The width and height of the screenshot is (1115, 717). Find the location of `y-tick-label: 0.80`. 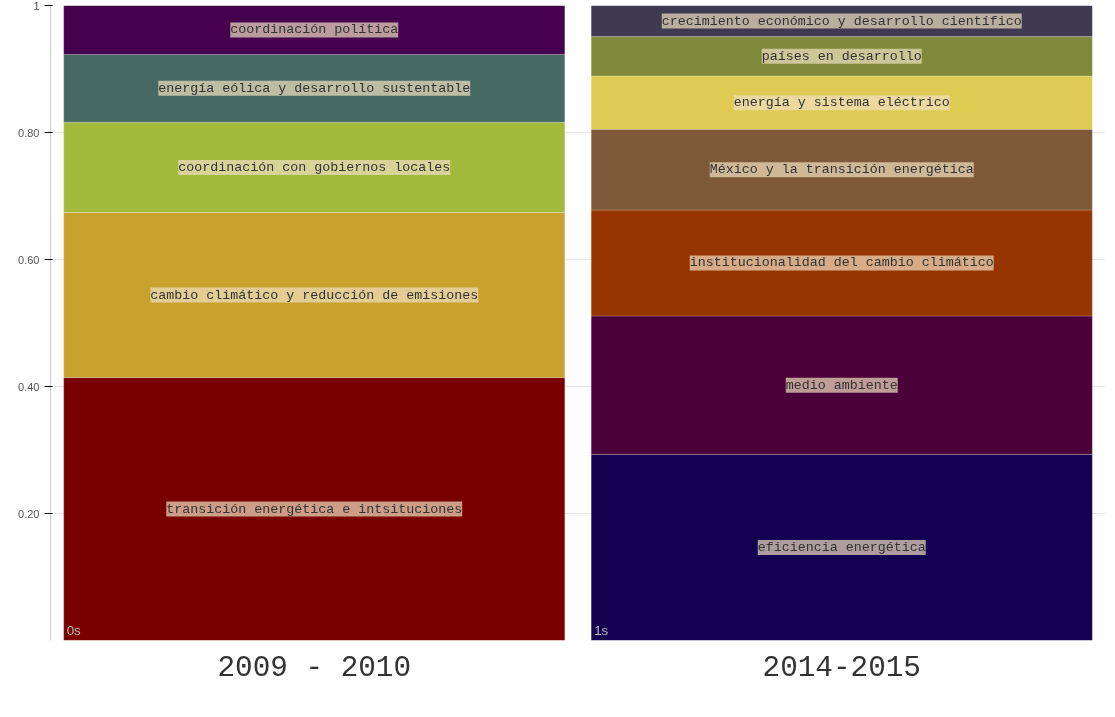

y-tick-label: 0.80 is located at coordinates (29, 132).